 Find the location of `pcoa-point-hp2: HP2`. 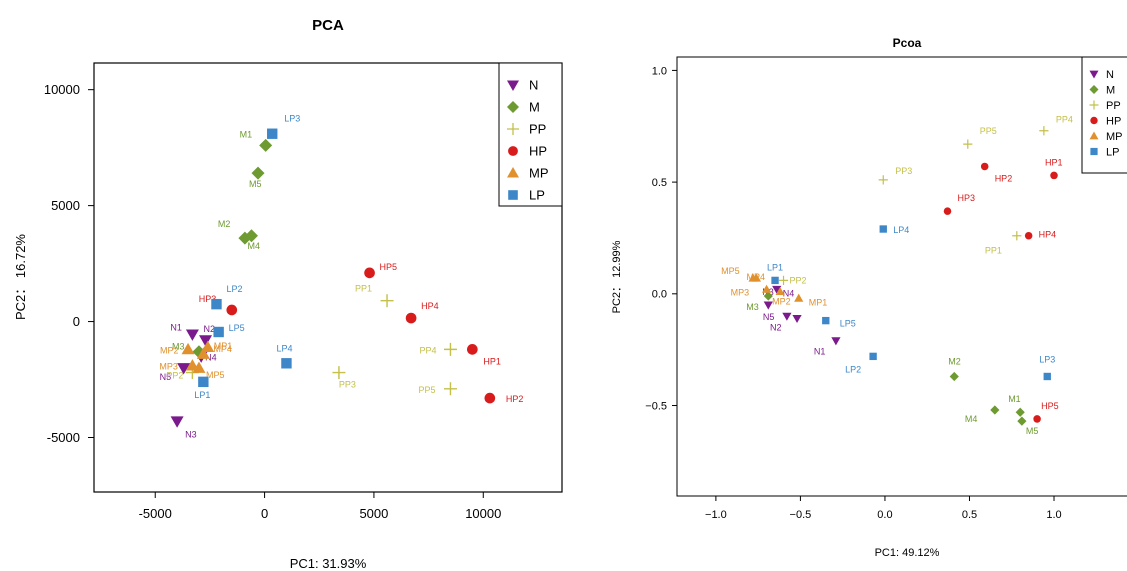

pcoa-point-hp2: HP2 is located at coordinates (996, 172).